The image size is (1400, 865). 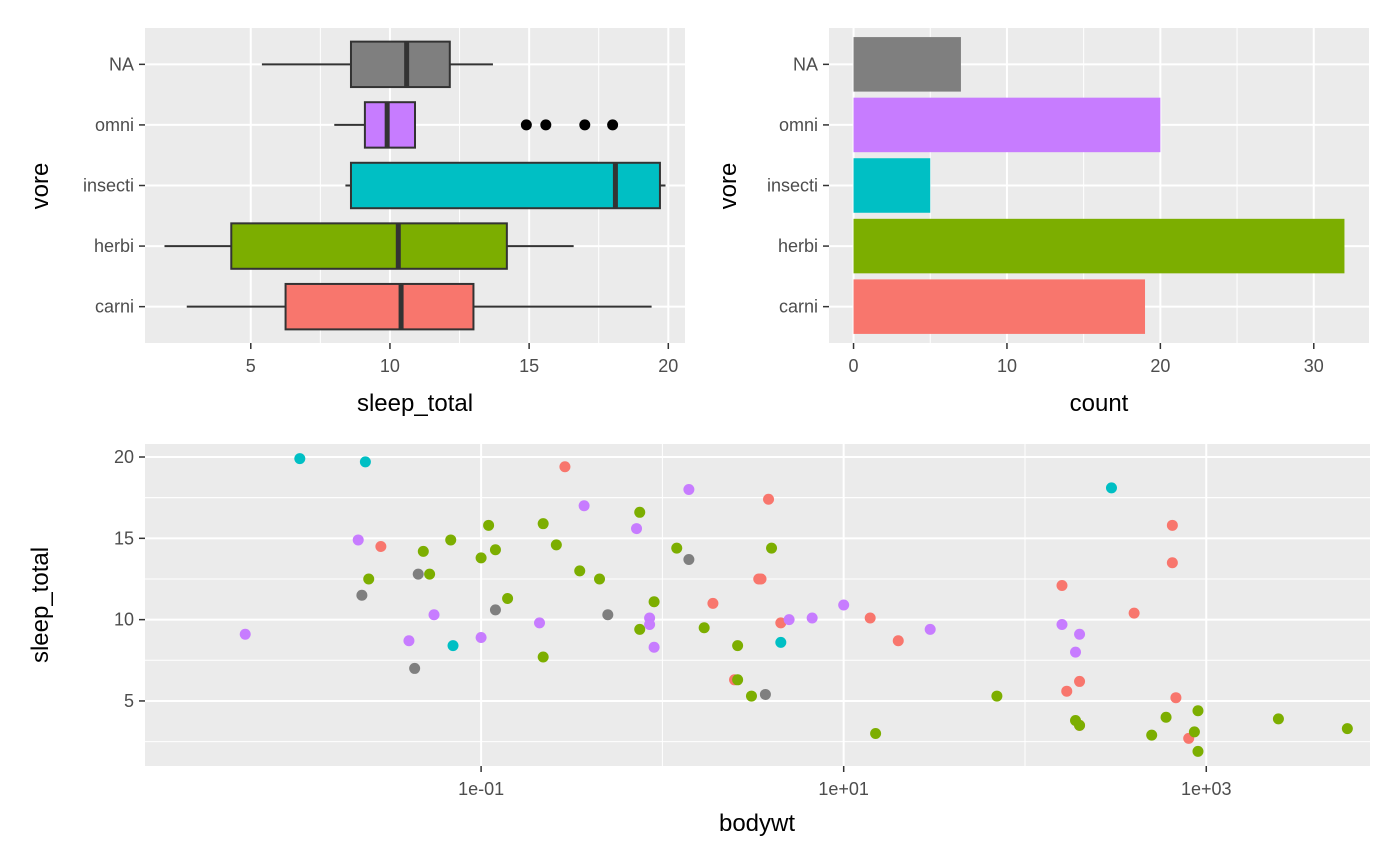 I want to click on boxplot-y-tick-label: insecti, so click(x=108, y=186).